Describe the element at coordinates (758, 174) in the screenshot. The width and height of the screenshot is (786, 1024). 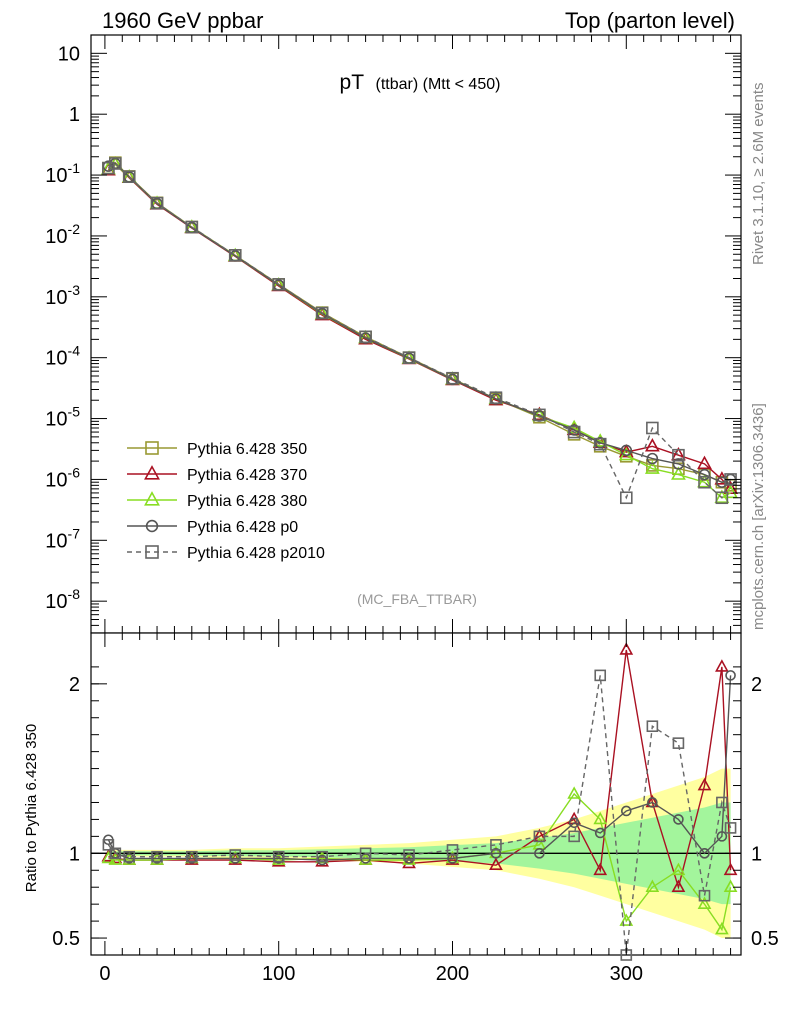
I see `rivet-version-text: Rivet 3.1.10, ≥ 2.6M events` at that location.